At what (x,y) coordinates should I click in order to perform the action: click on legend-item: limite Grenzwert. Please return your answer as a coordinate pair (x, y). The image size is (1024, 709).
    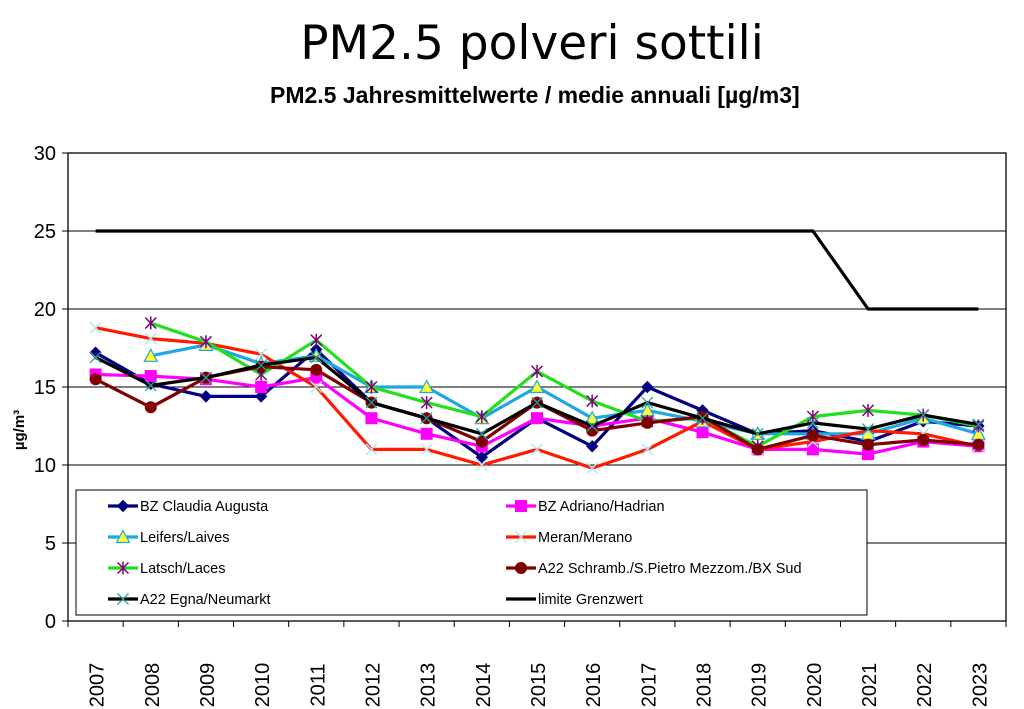
    Looking at the image, I should click on (574, 600).